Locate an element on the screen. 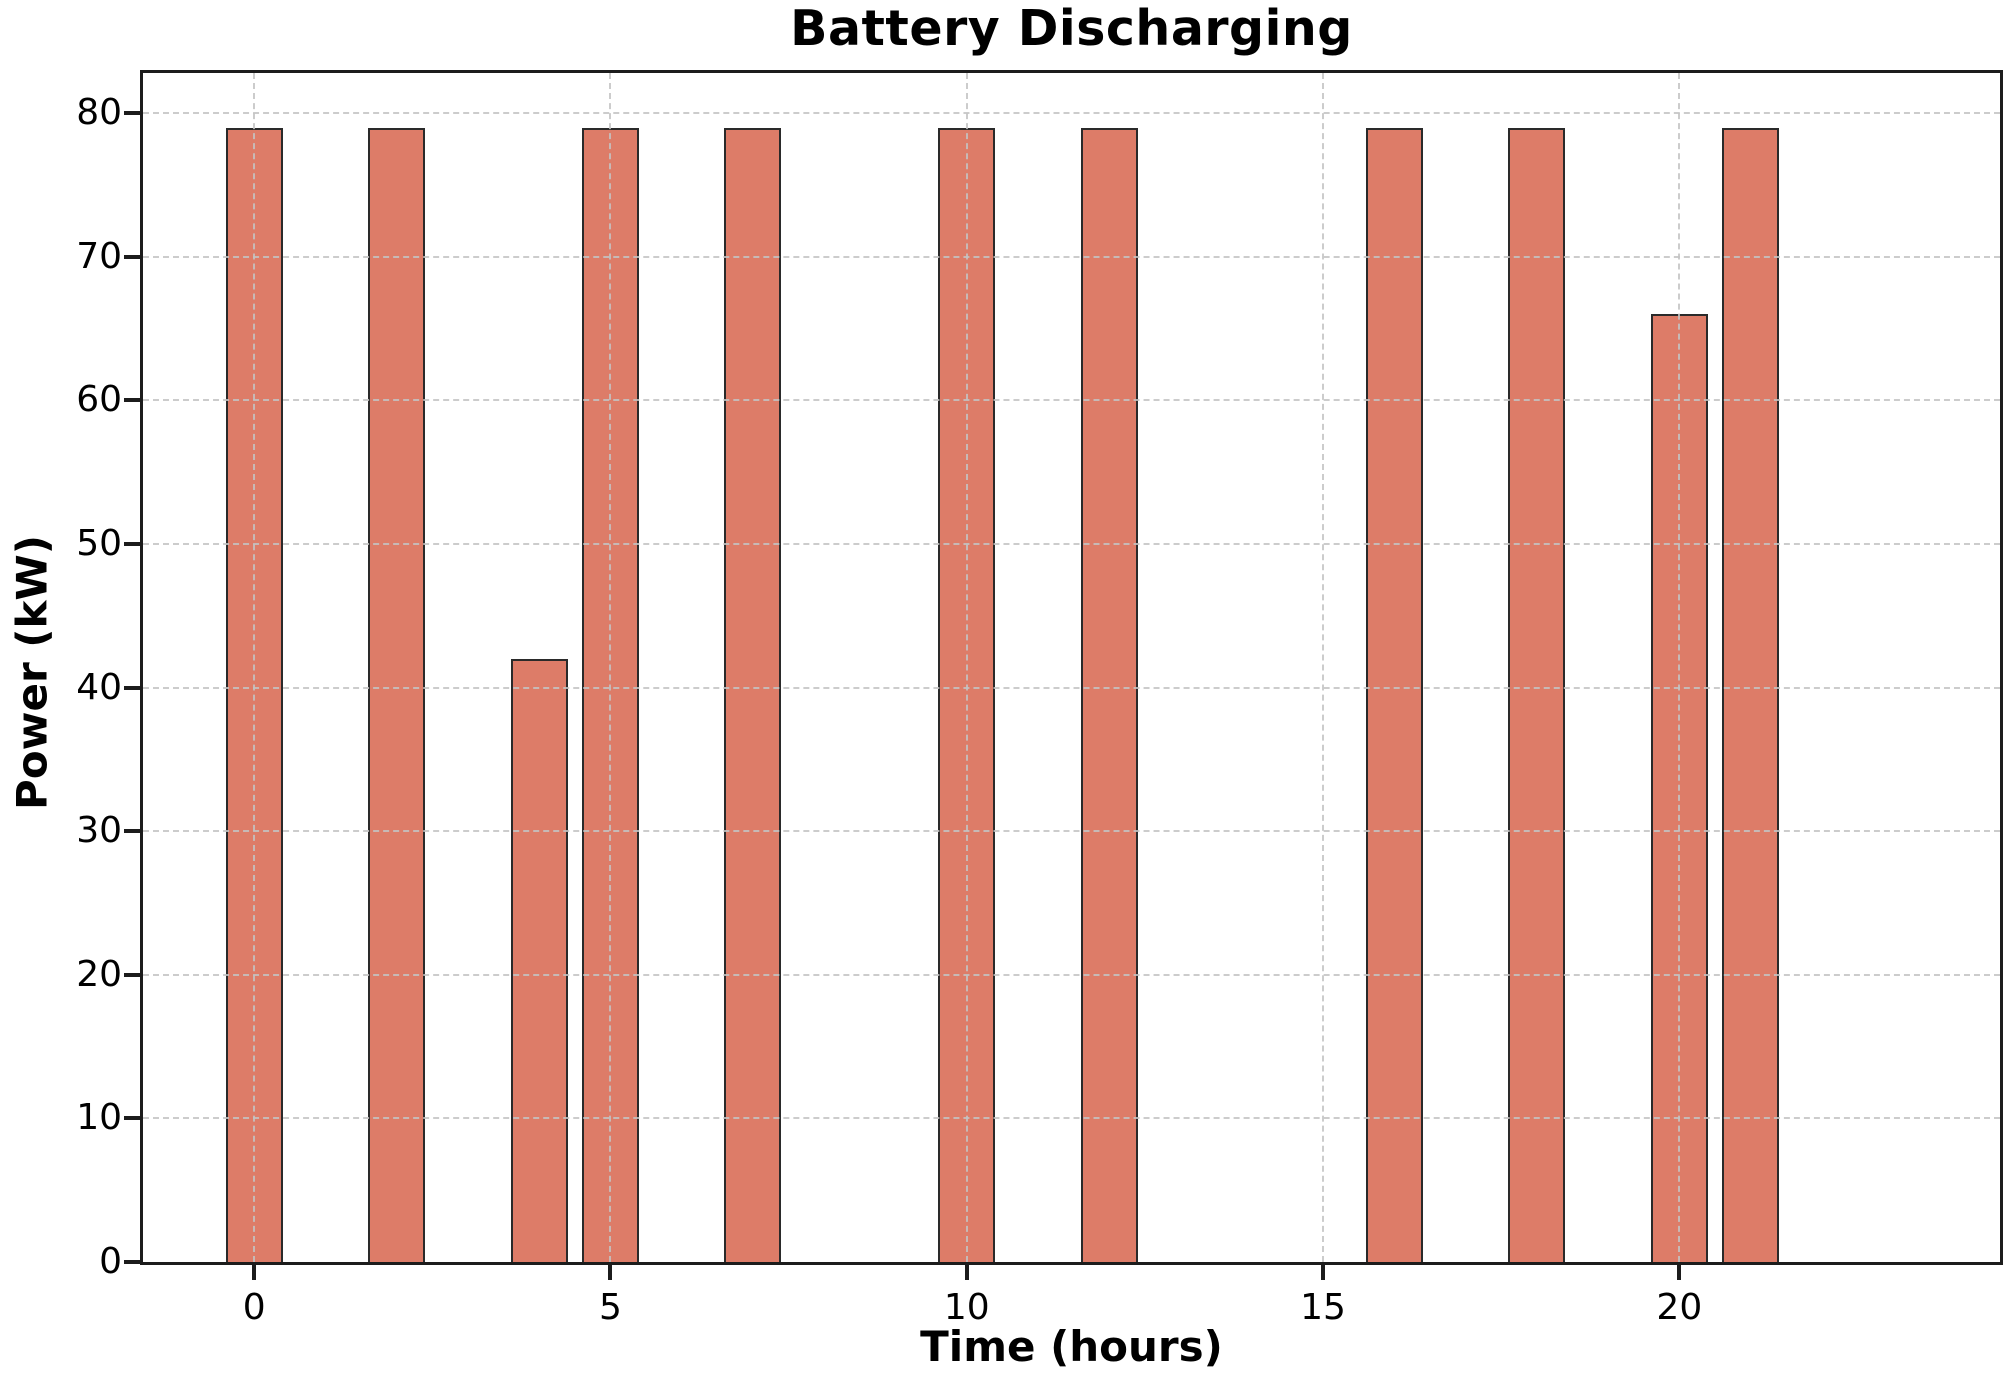  y-tick-label: 80 is located at coordinates (99, 113).